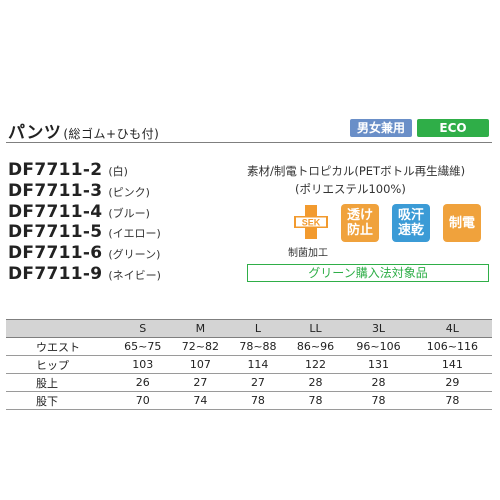 This screenshot has height=500, width=500. What do you see at coordinates (200, 364) in the screenshot?
I see `table-cell: 107` at bounding box center [200, 364].